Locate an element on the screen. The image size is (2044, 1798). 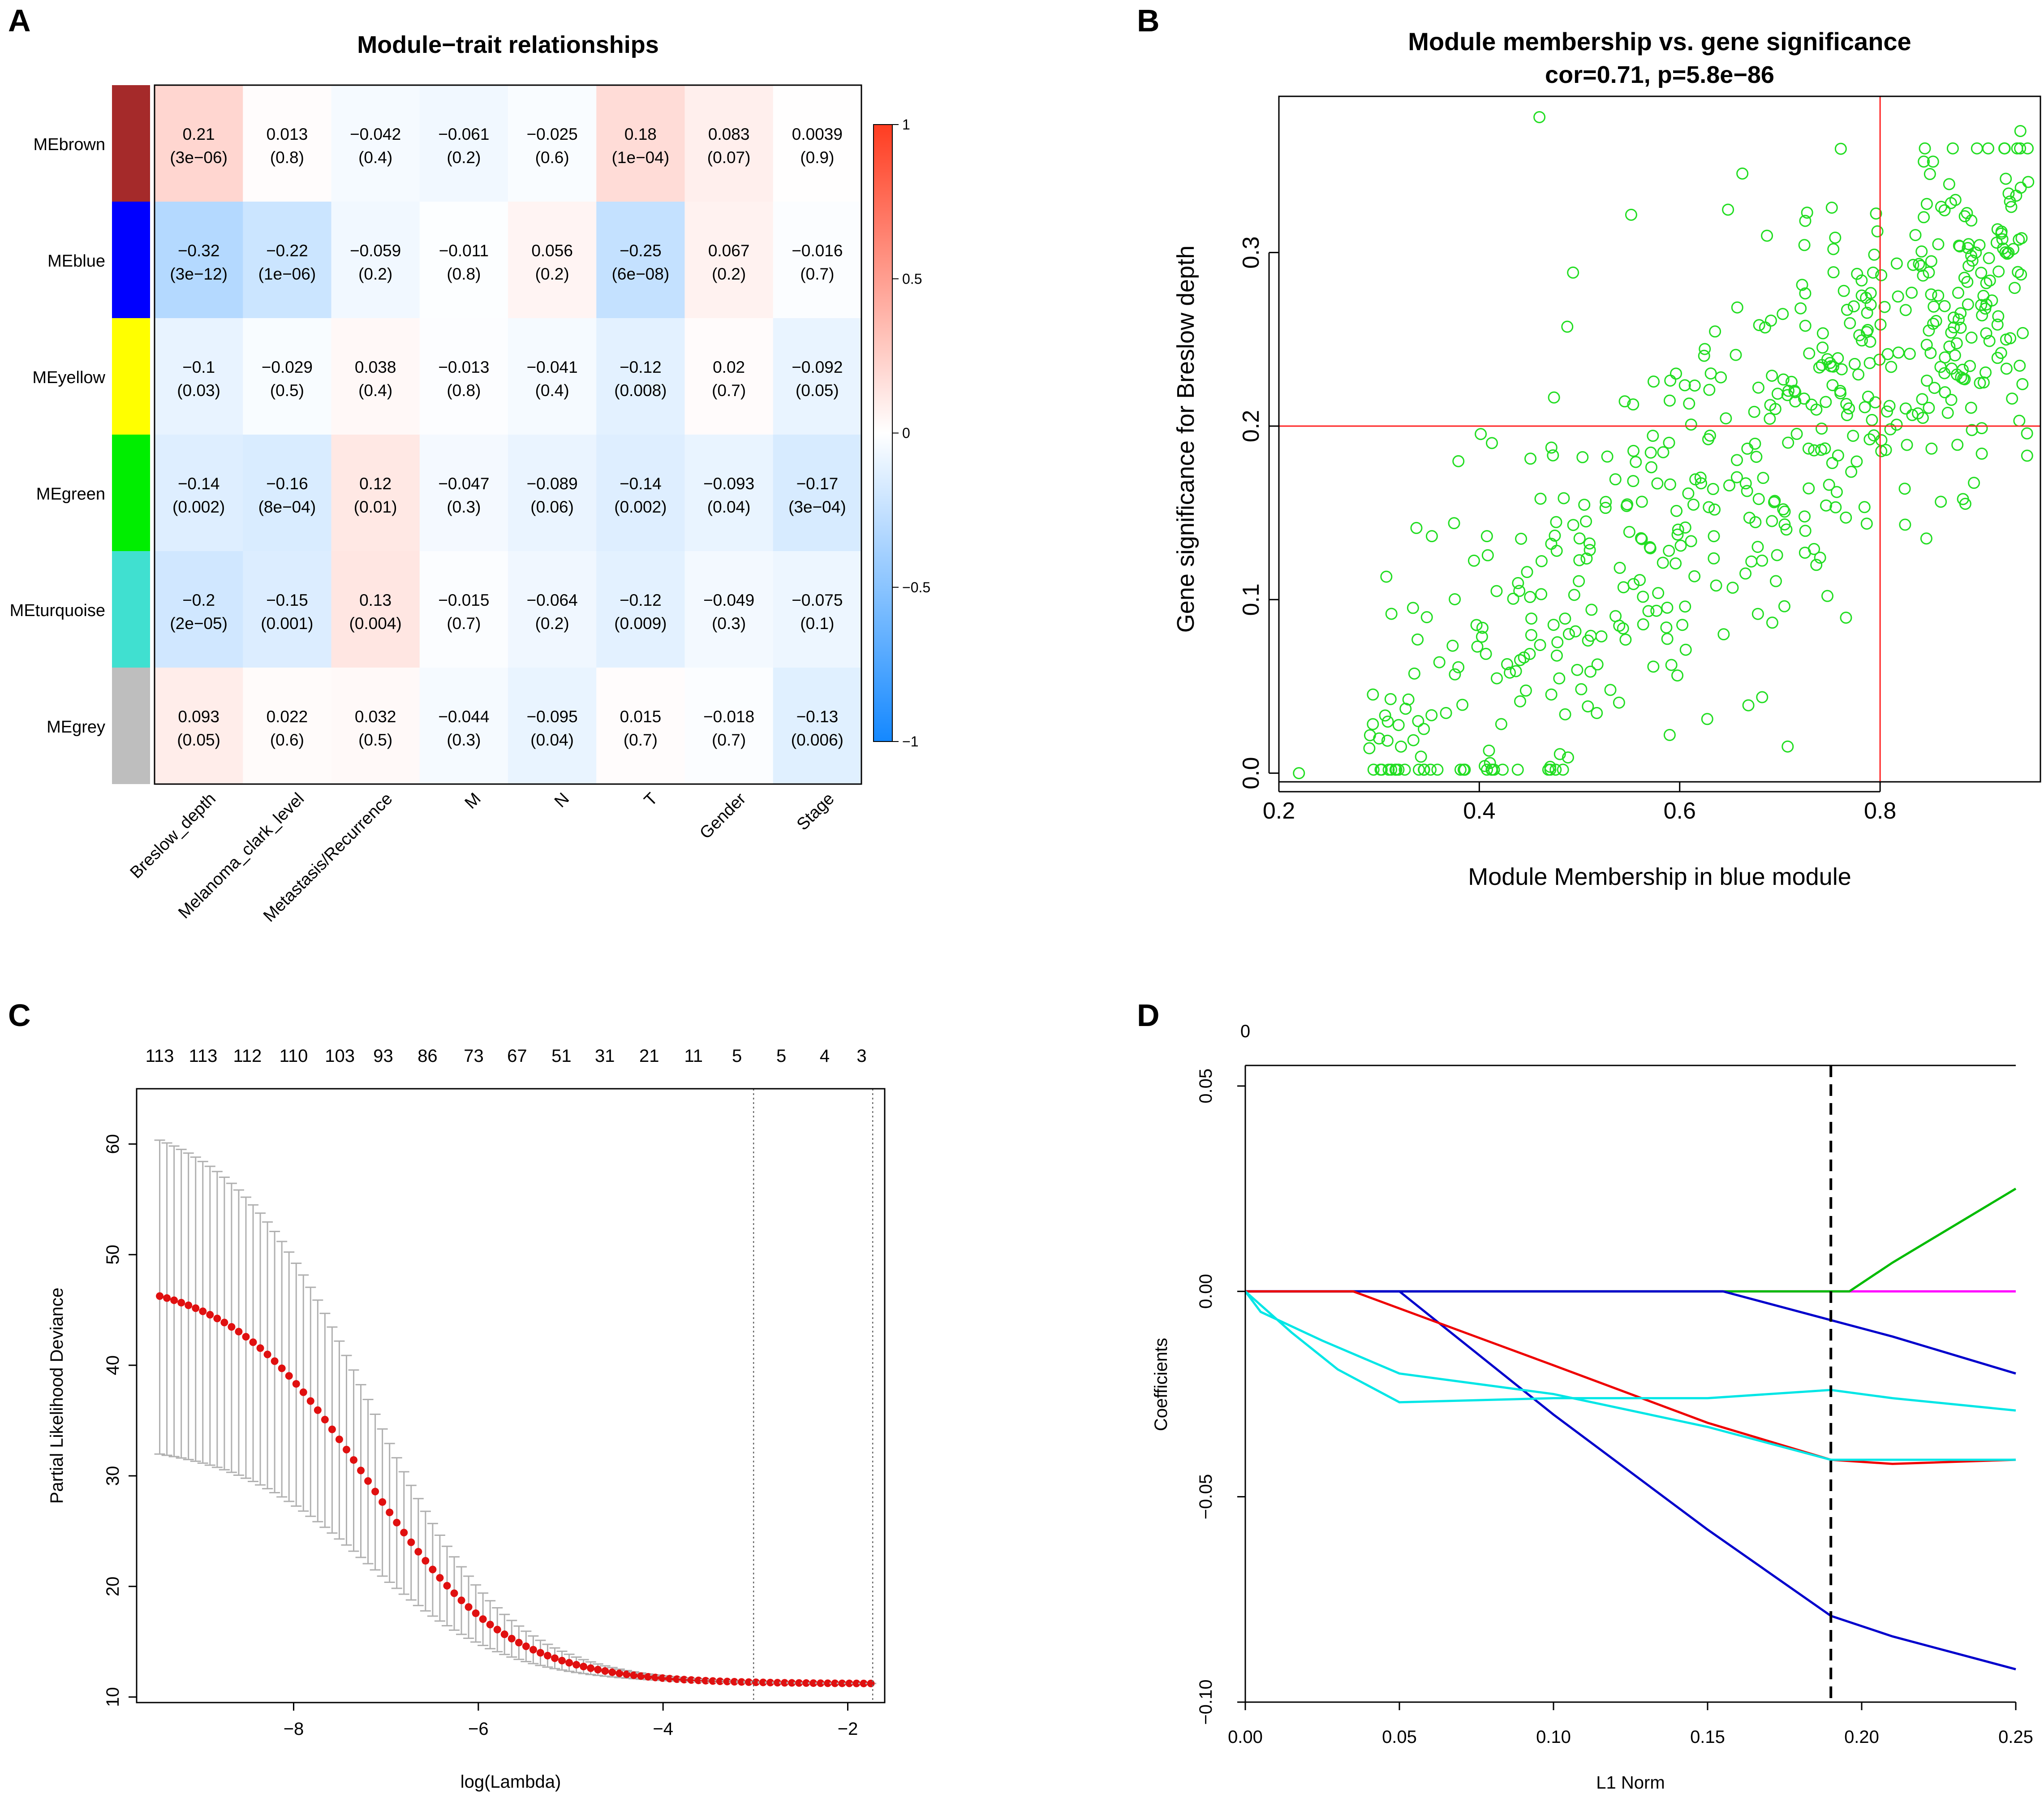
x-tick-label: −2 is located at coordinates (848, 1729).